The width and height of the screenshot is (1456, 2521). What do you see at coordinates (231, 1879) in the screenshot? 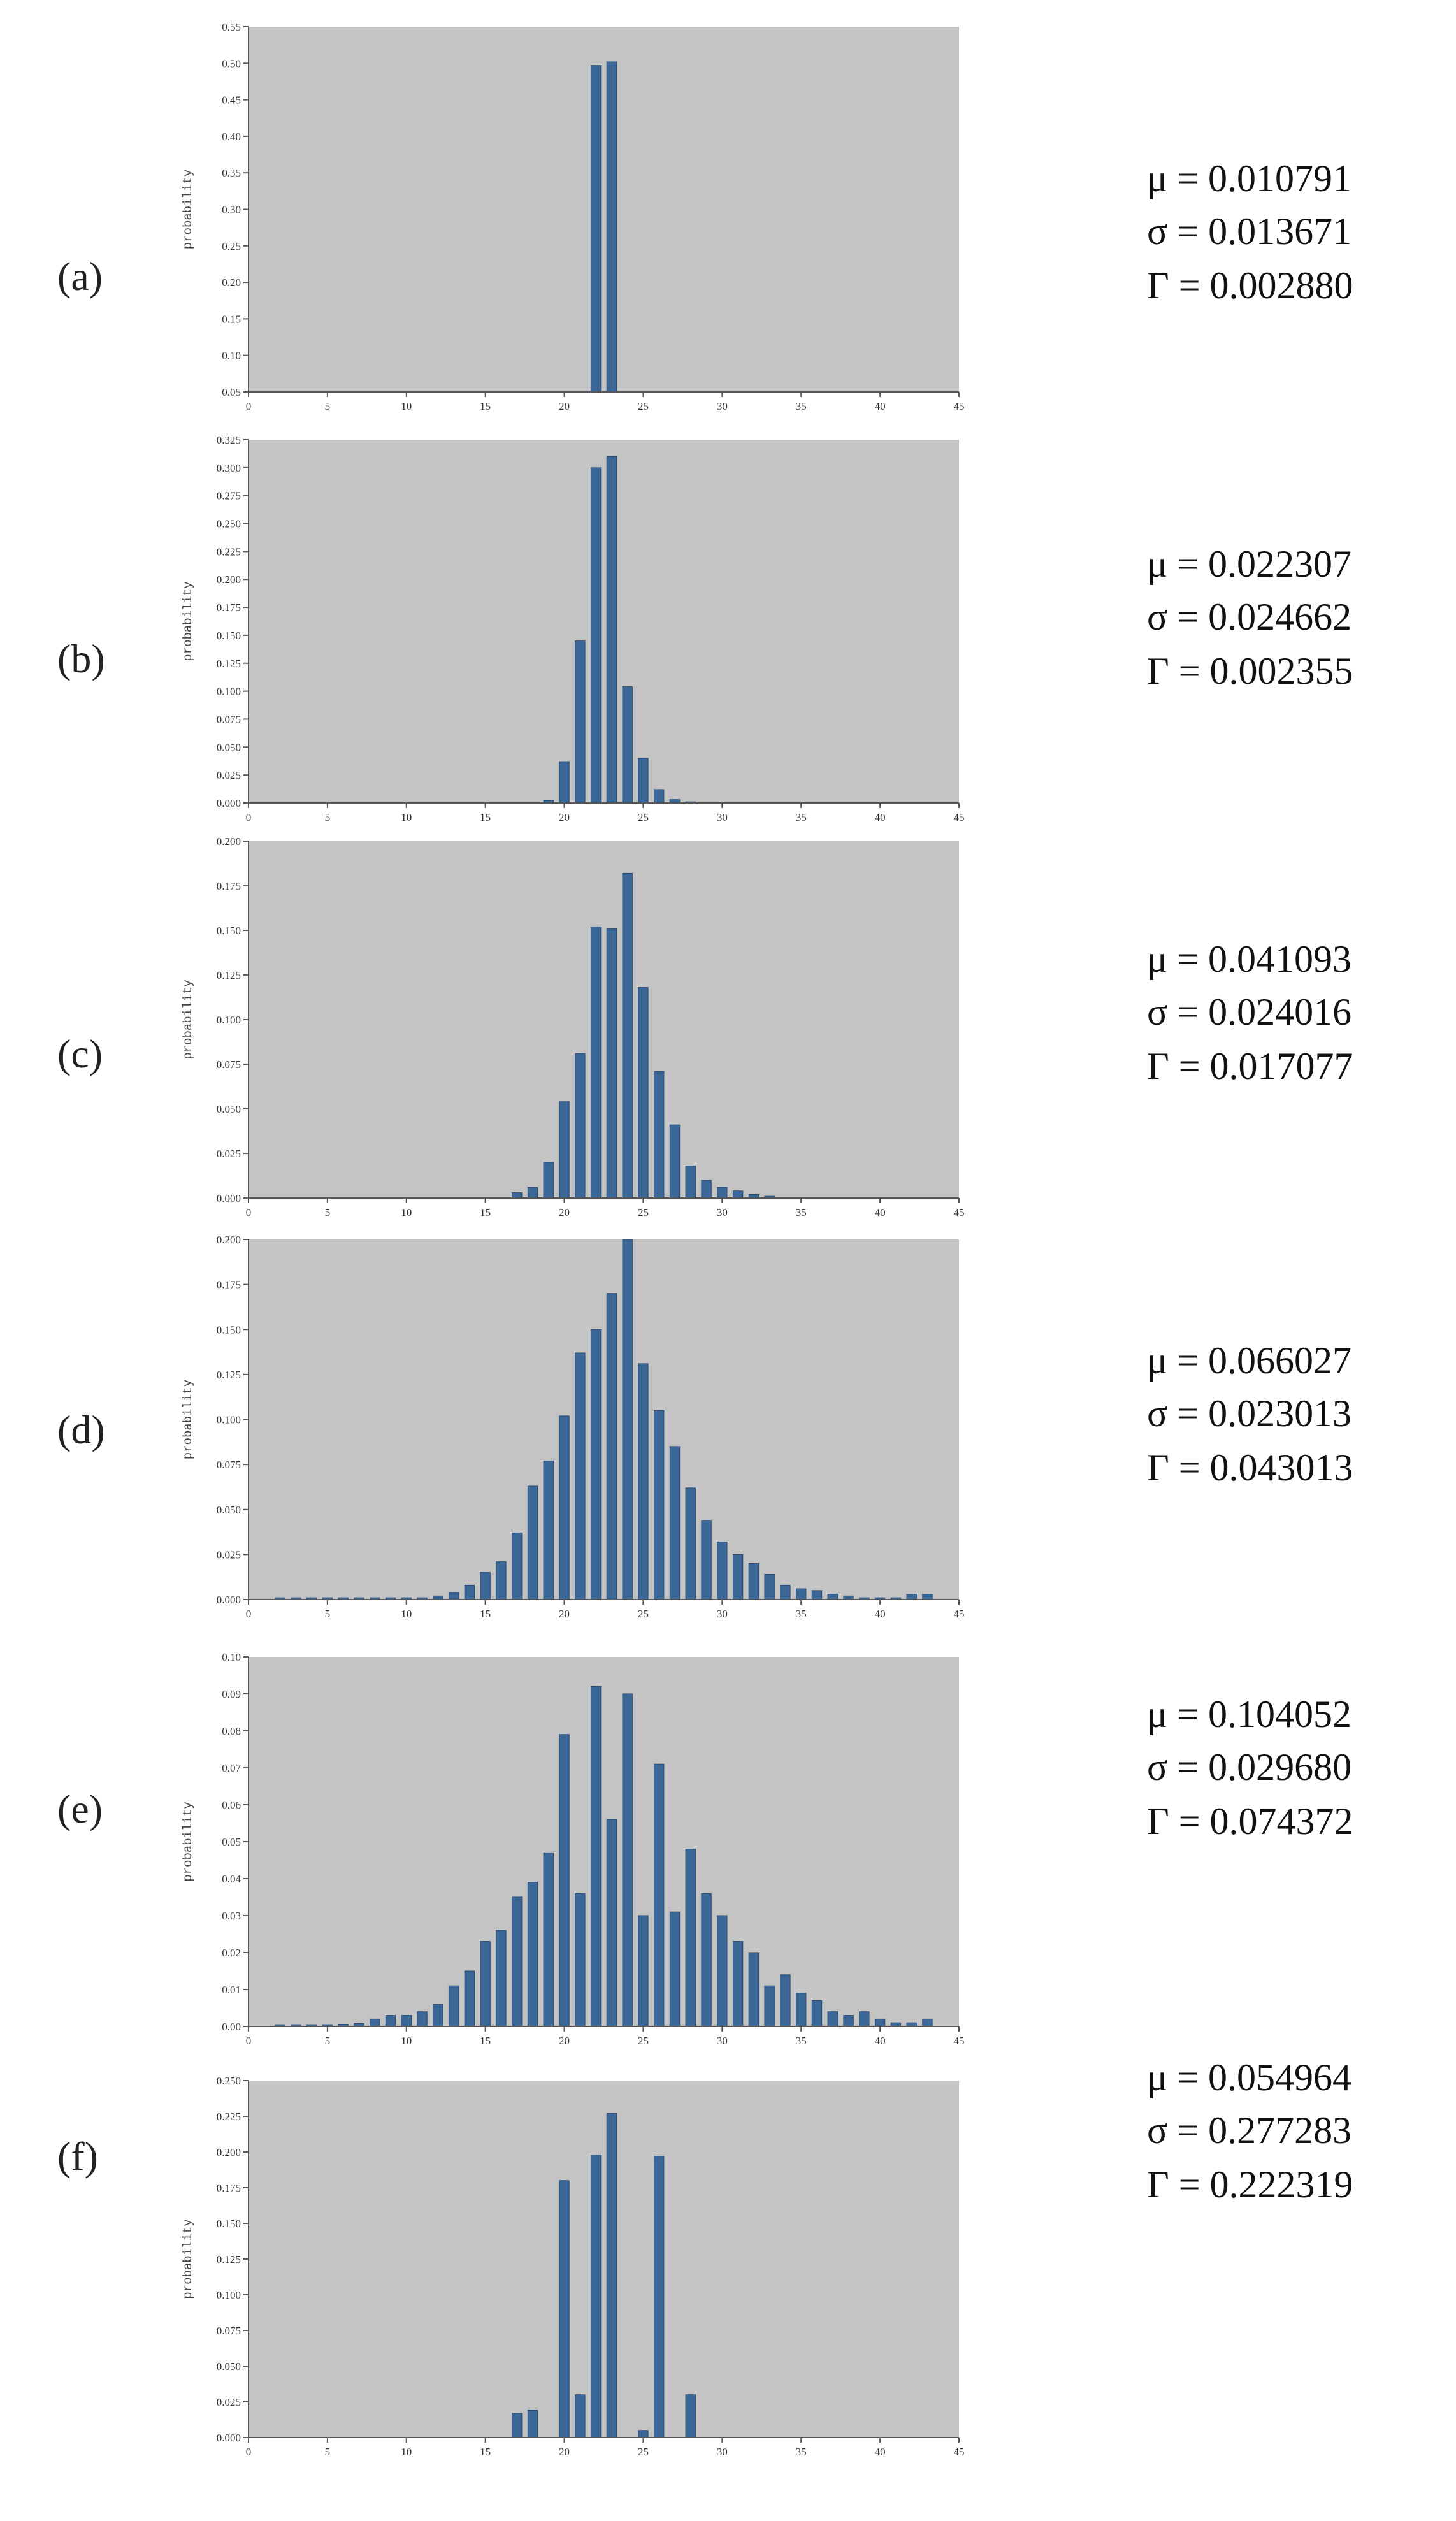
I see `y-tick-label: 0.04` at bounding box center [231, 1879].